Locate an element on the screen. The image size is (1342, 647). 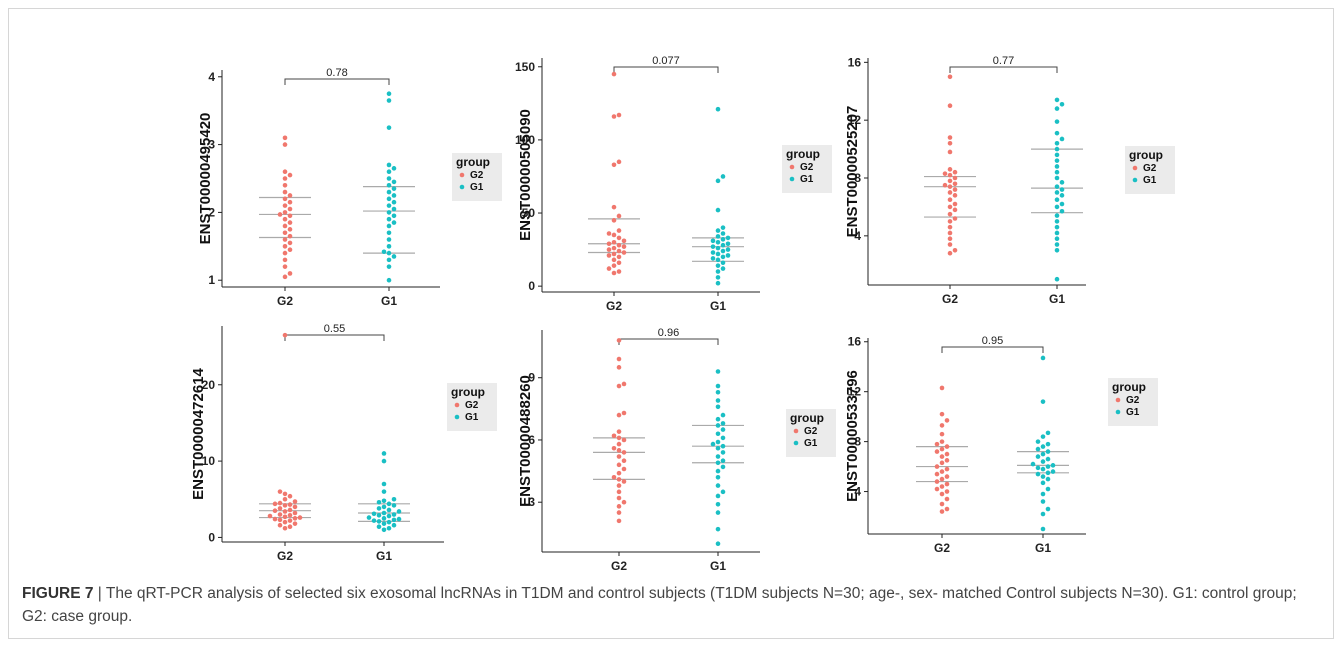
y-tick-label: 4 is located at coordinates (857, 492).